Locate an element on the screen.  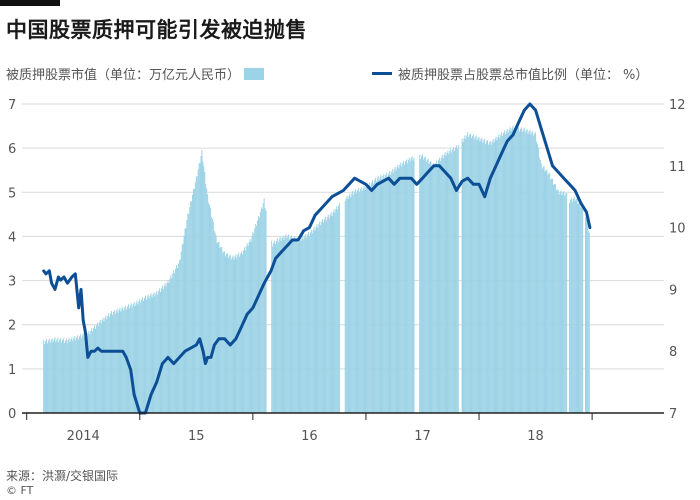
x-tick-label: 2014 is located at coordinates (83, 436).